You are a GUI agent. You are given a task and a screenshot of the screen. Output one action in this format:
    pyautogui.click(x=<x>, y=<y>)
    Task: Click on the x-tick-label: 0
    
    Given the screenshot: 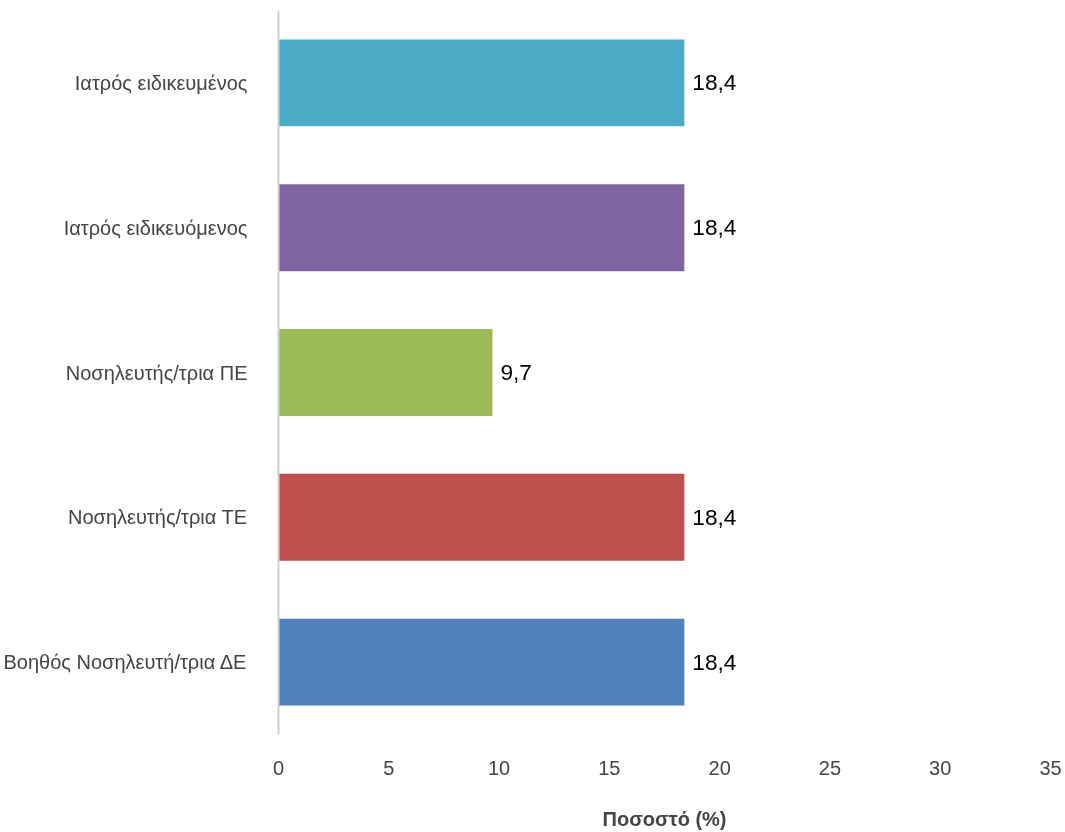 What is the action you would take?
    pyautogui.click(x=278, y=767)
    